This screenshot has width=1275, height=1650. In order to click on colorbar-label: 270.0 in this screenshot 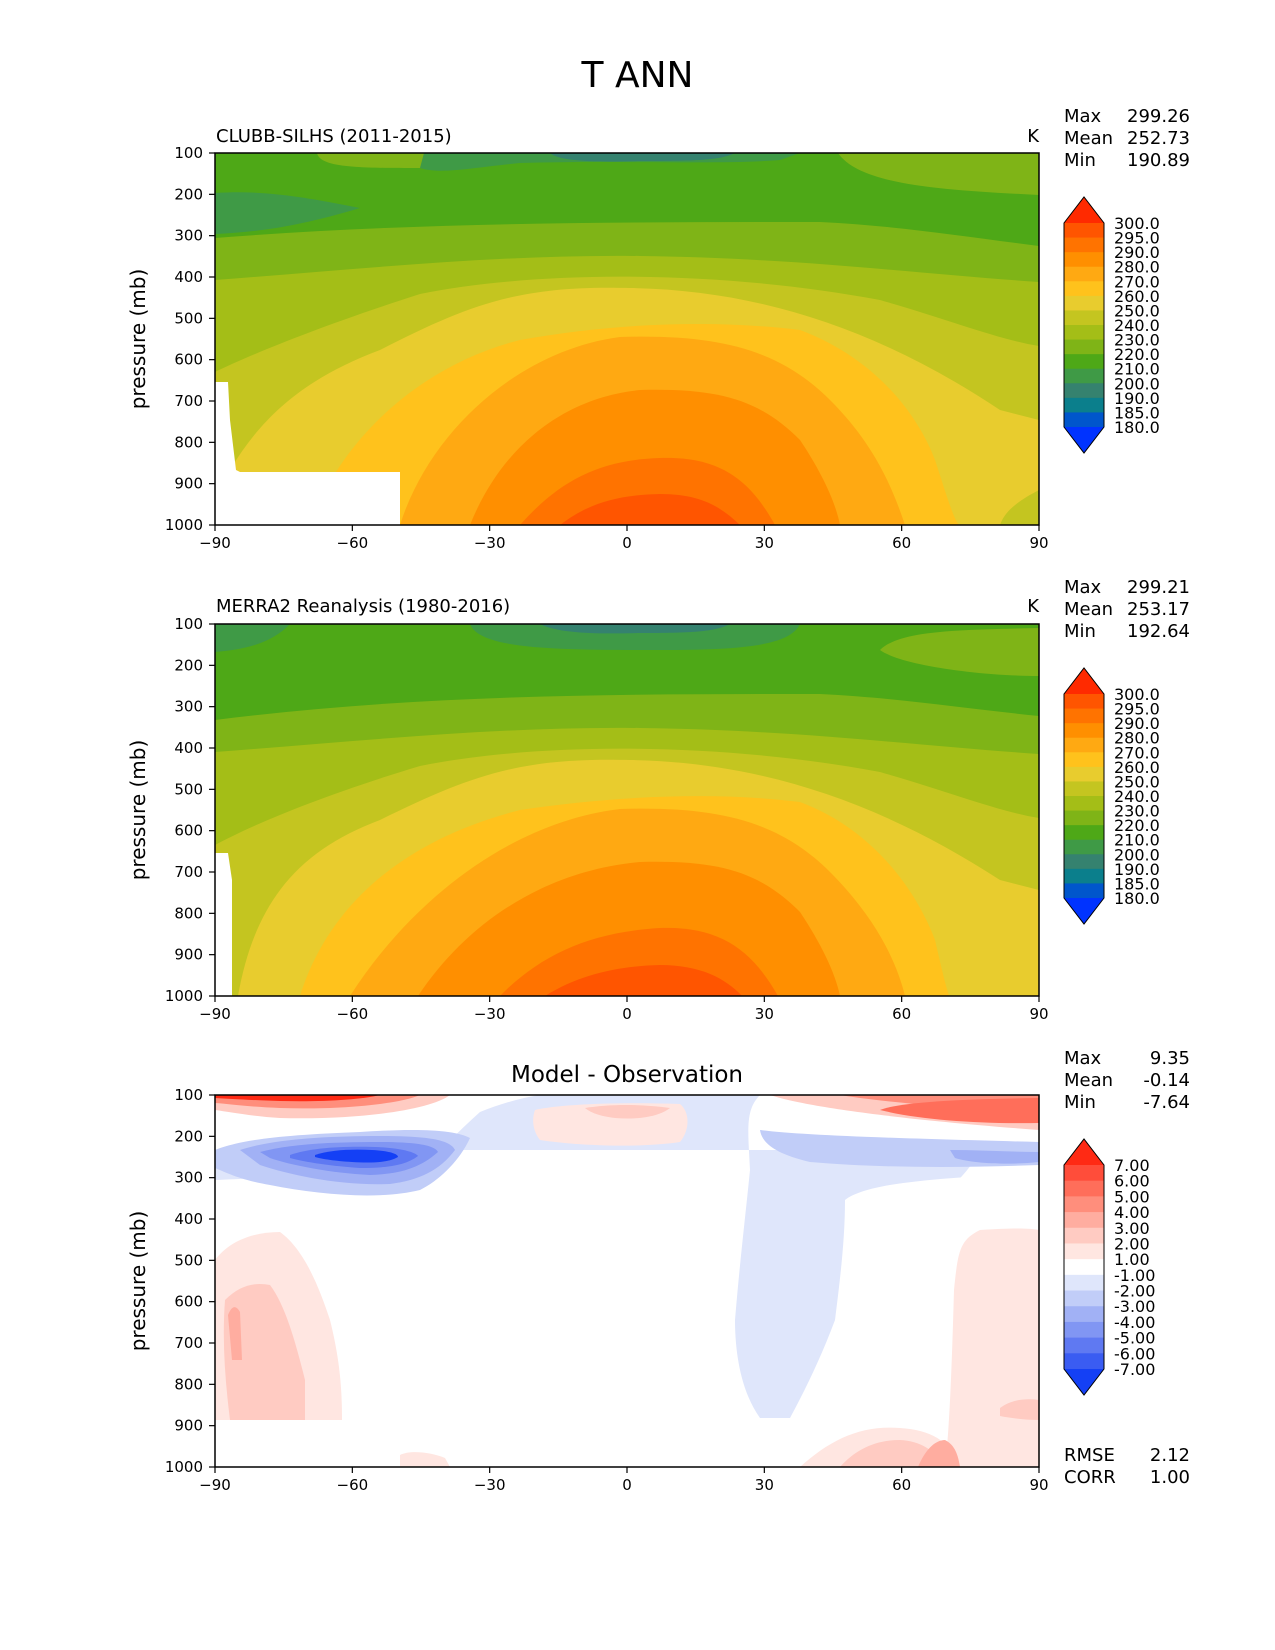, I will do `click(1137, 752)`.